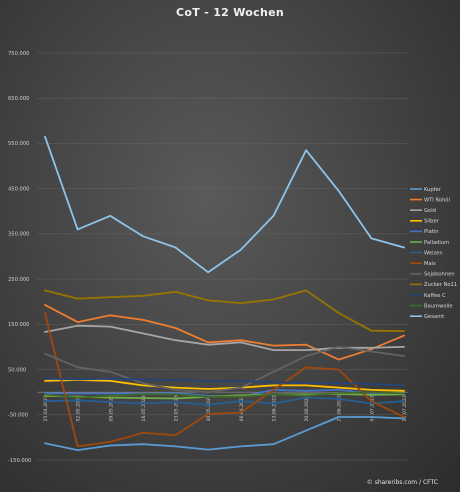 The height and width of the screenshot is (492, 460). I want to click on y-tick-label: 450.000, so click(18, 189).